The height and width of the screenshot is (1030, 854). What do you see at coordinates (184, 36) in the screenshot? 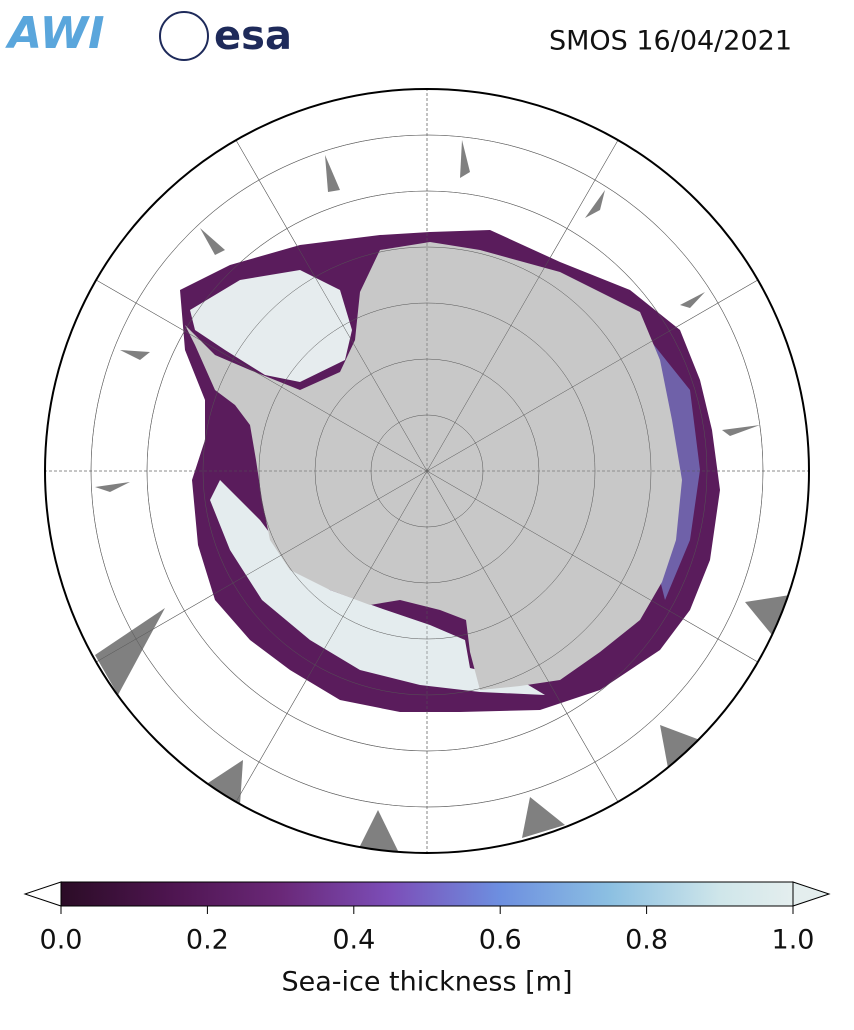
I see `esa-emblem` at bounding box center [184, 36].